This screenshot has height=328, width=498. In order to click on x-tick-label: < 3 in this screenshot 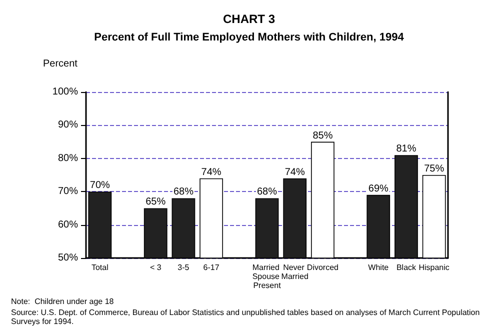, I will do `click(156, 267)`.